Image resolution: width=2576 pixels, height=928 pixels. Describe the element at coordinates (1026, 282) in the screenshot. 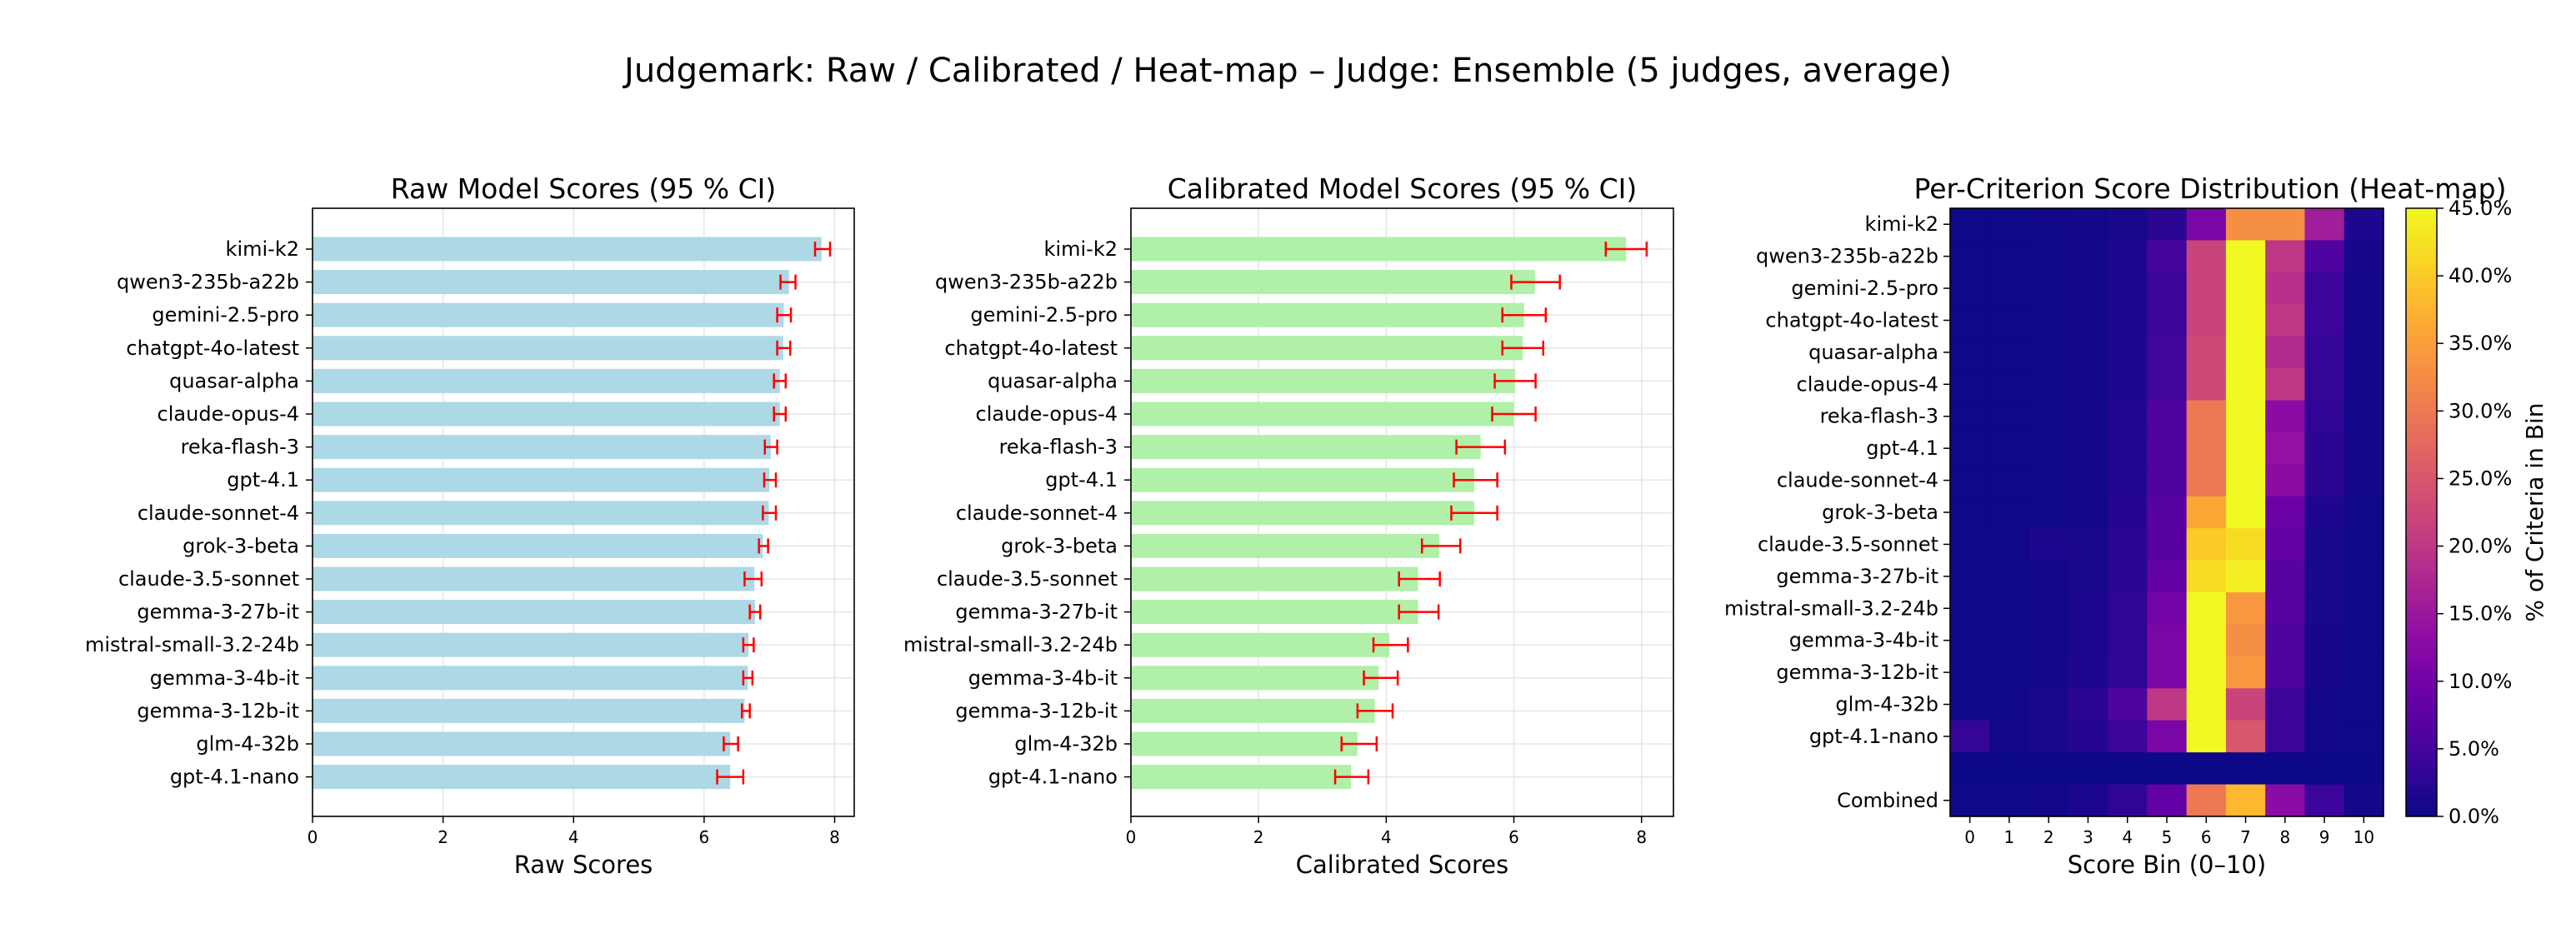

I see `category-label: qwen3-235b-a22b` at that location.